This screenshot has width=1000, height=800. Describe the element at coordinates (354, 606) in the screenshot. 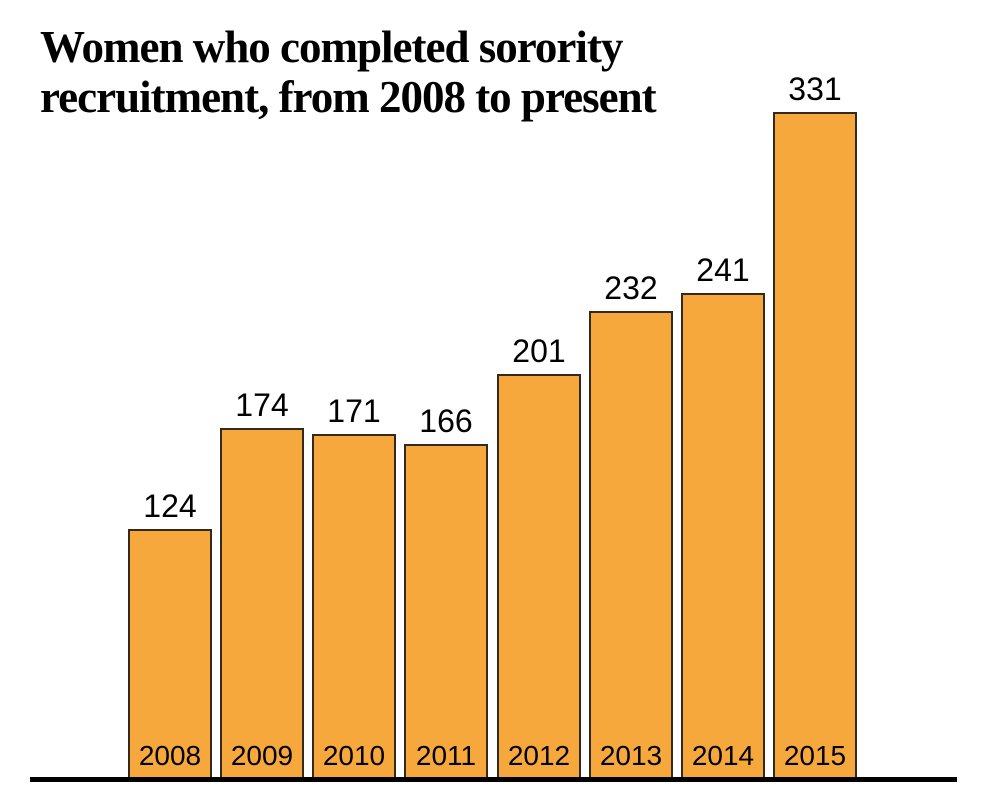

I see `bar-2010: 2010` at that location.